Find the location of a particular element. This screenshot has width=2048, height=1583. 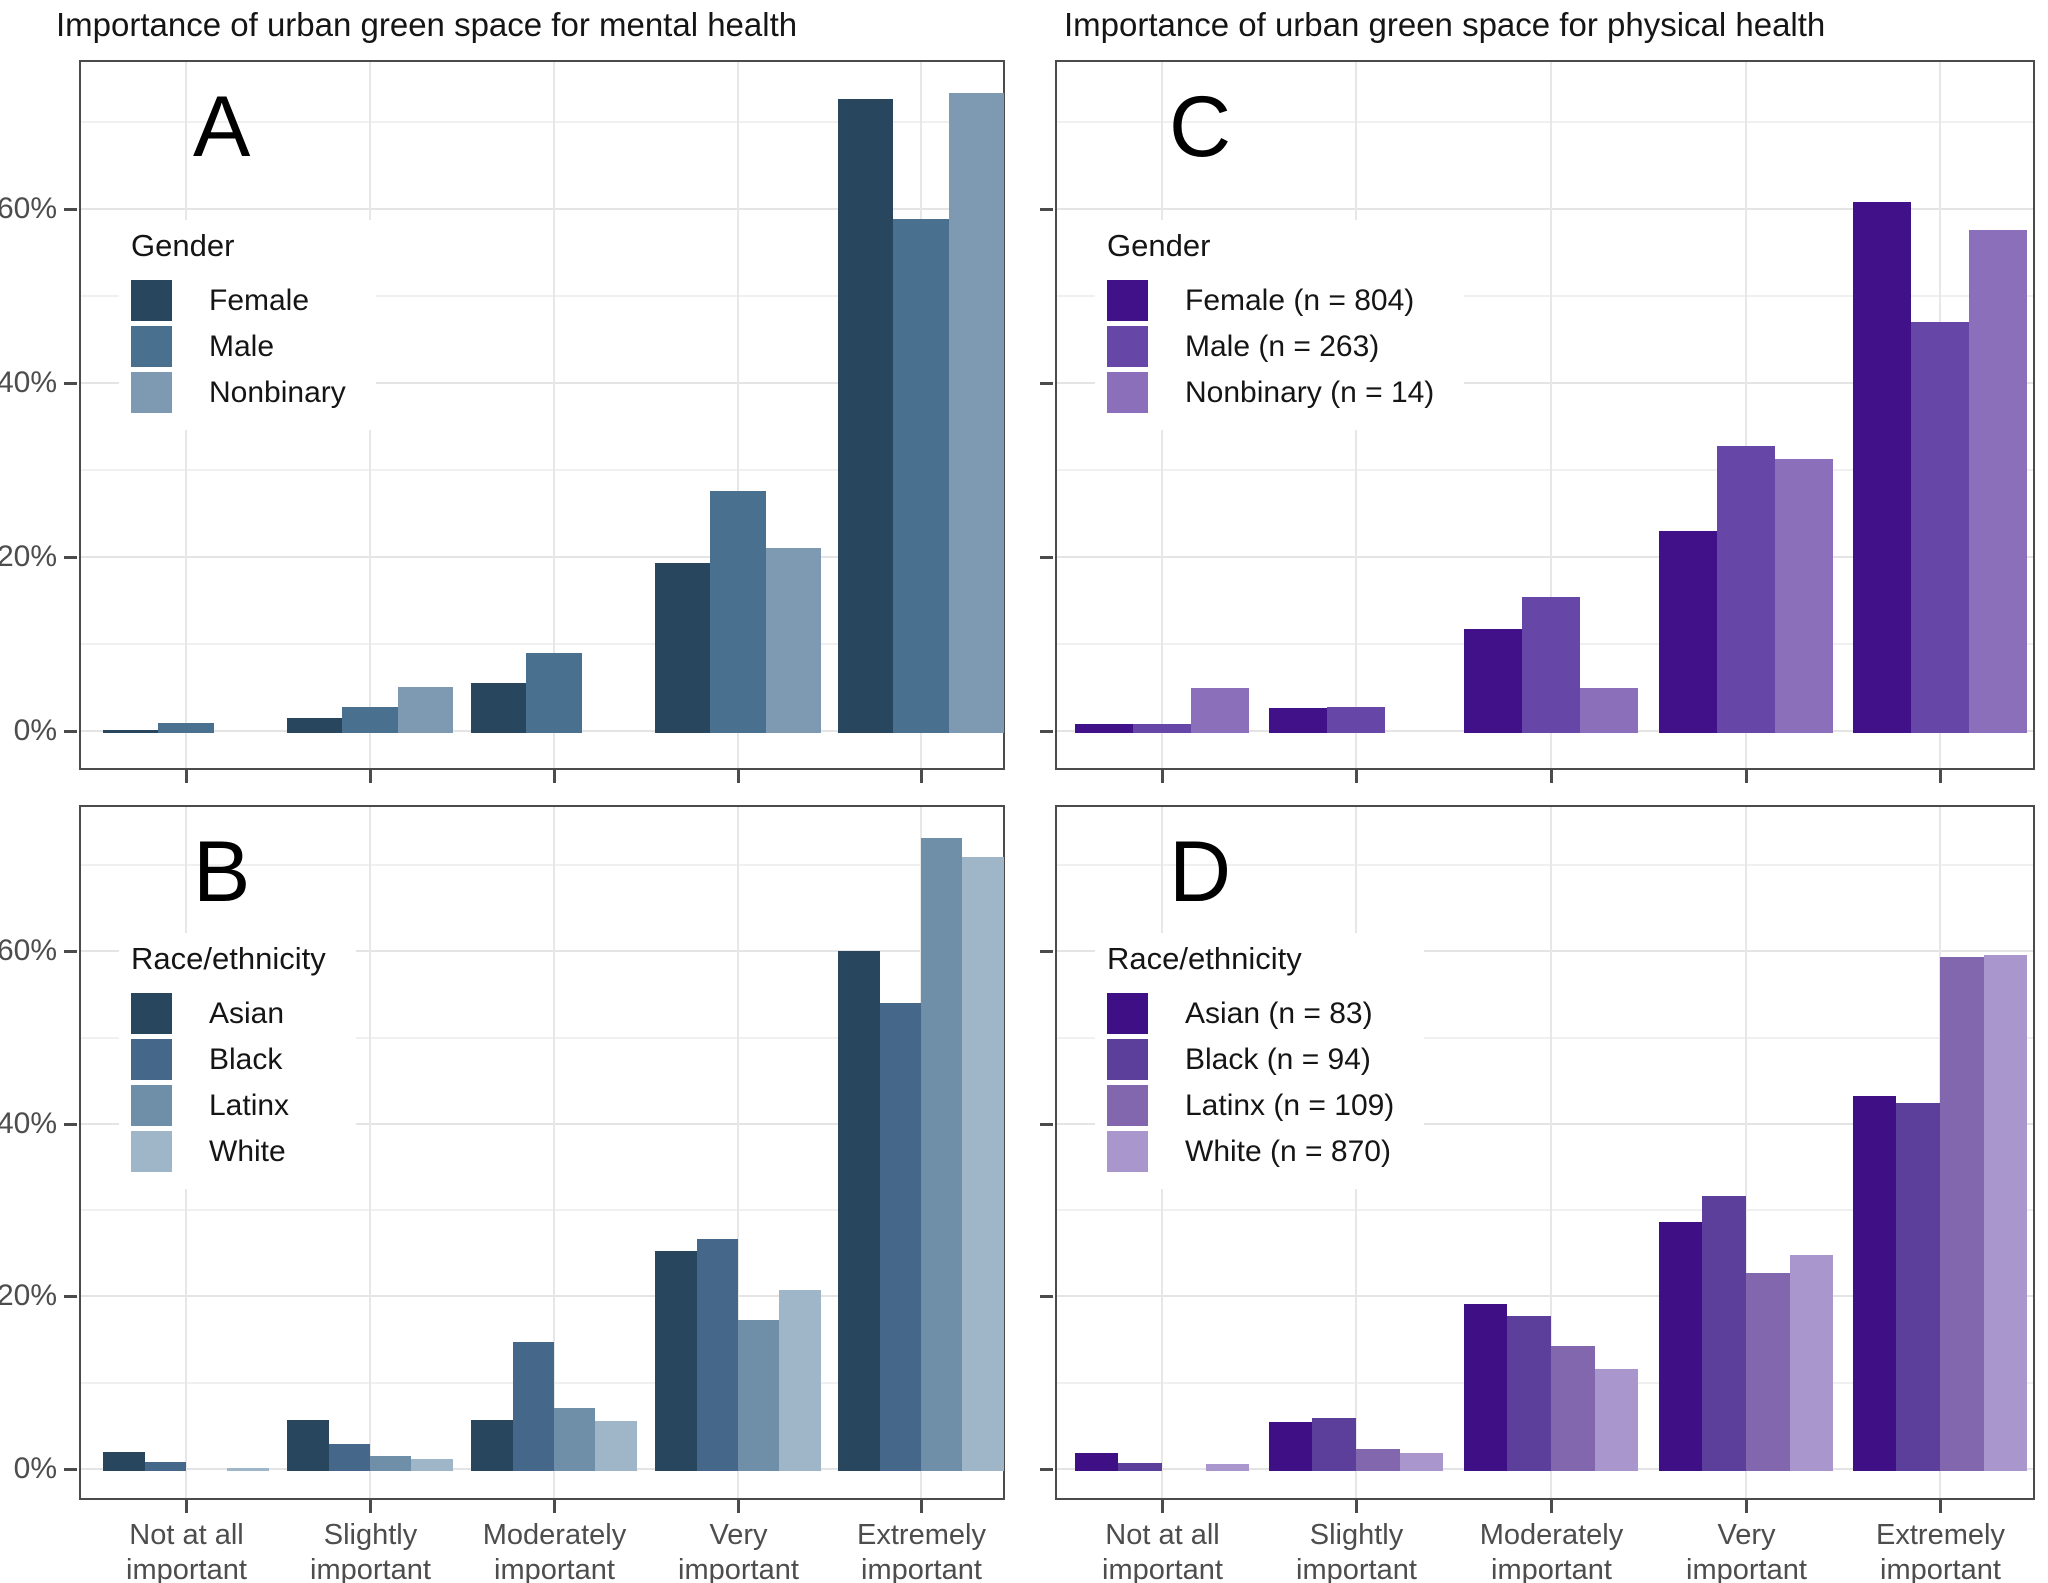

legend-item: Asian (n = 83) is located at coordinates (1250, 1013).